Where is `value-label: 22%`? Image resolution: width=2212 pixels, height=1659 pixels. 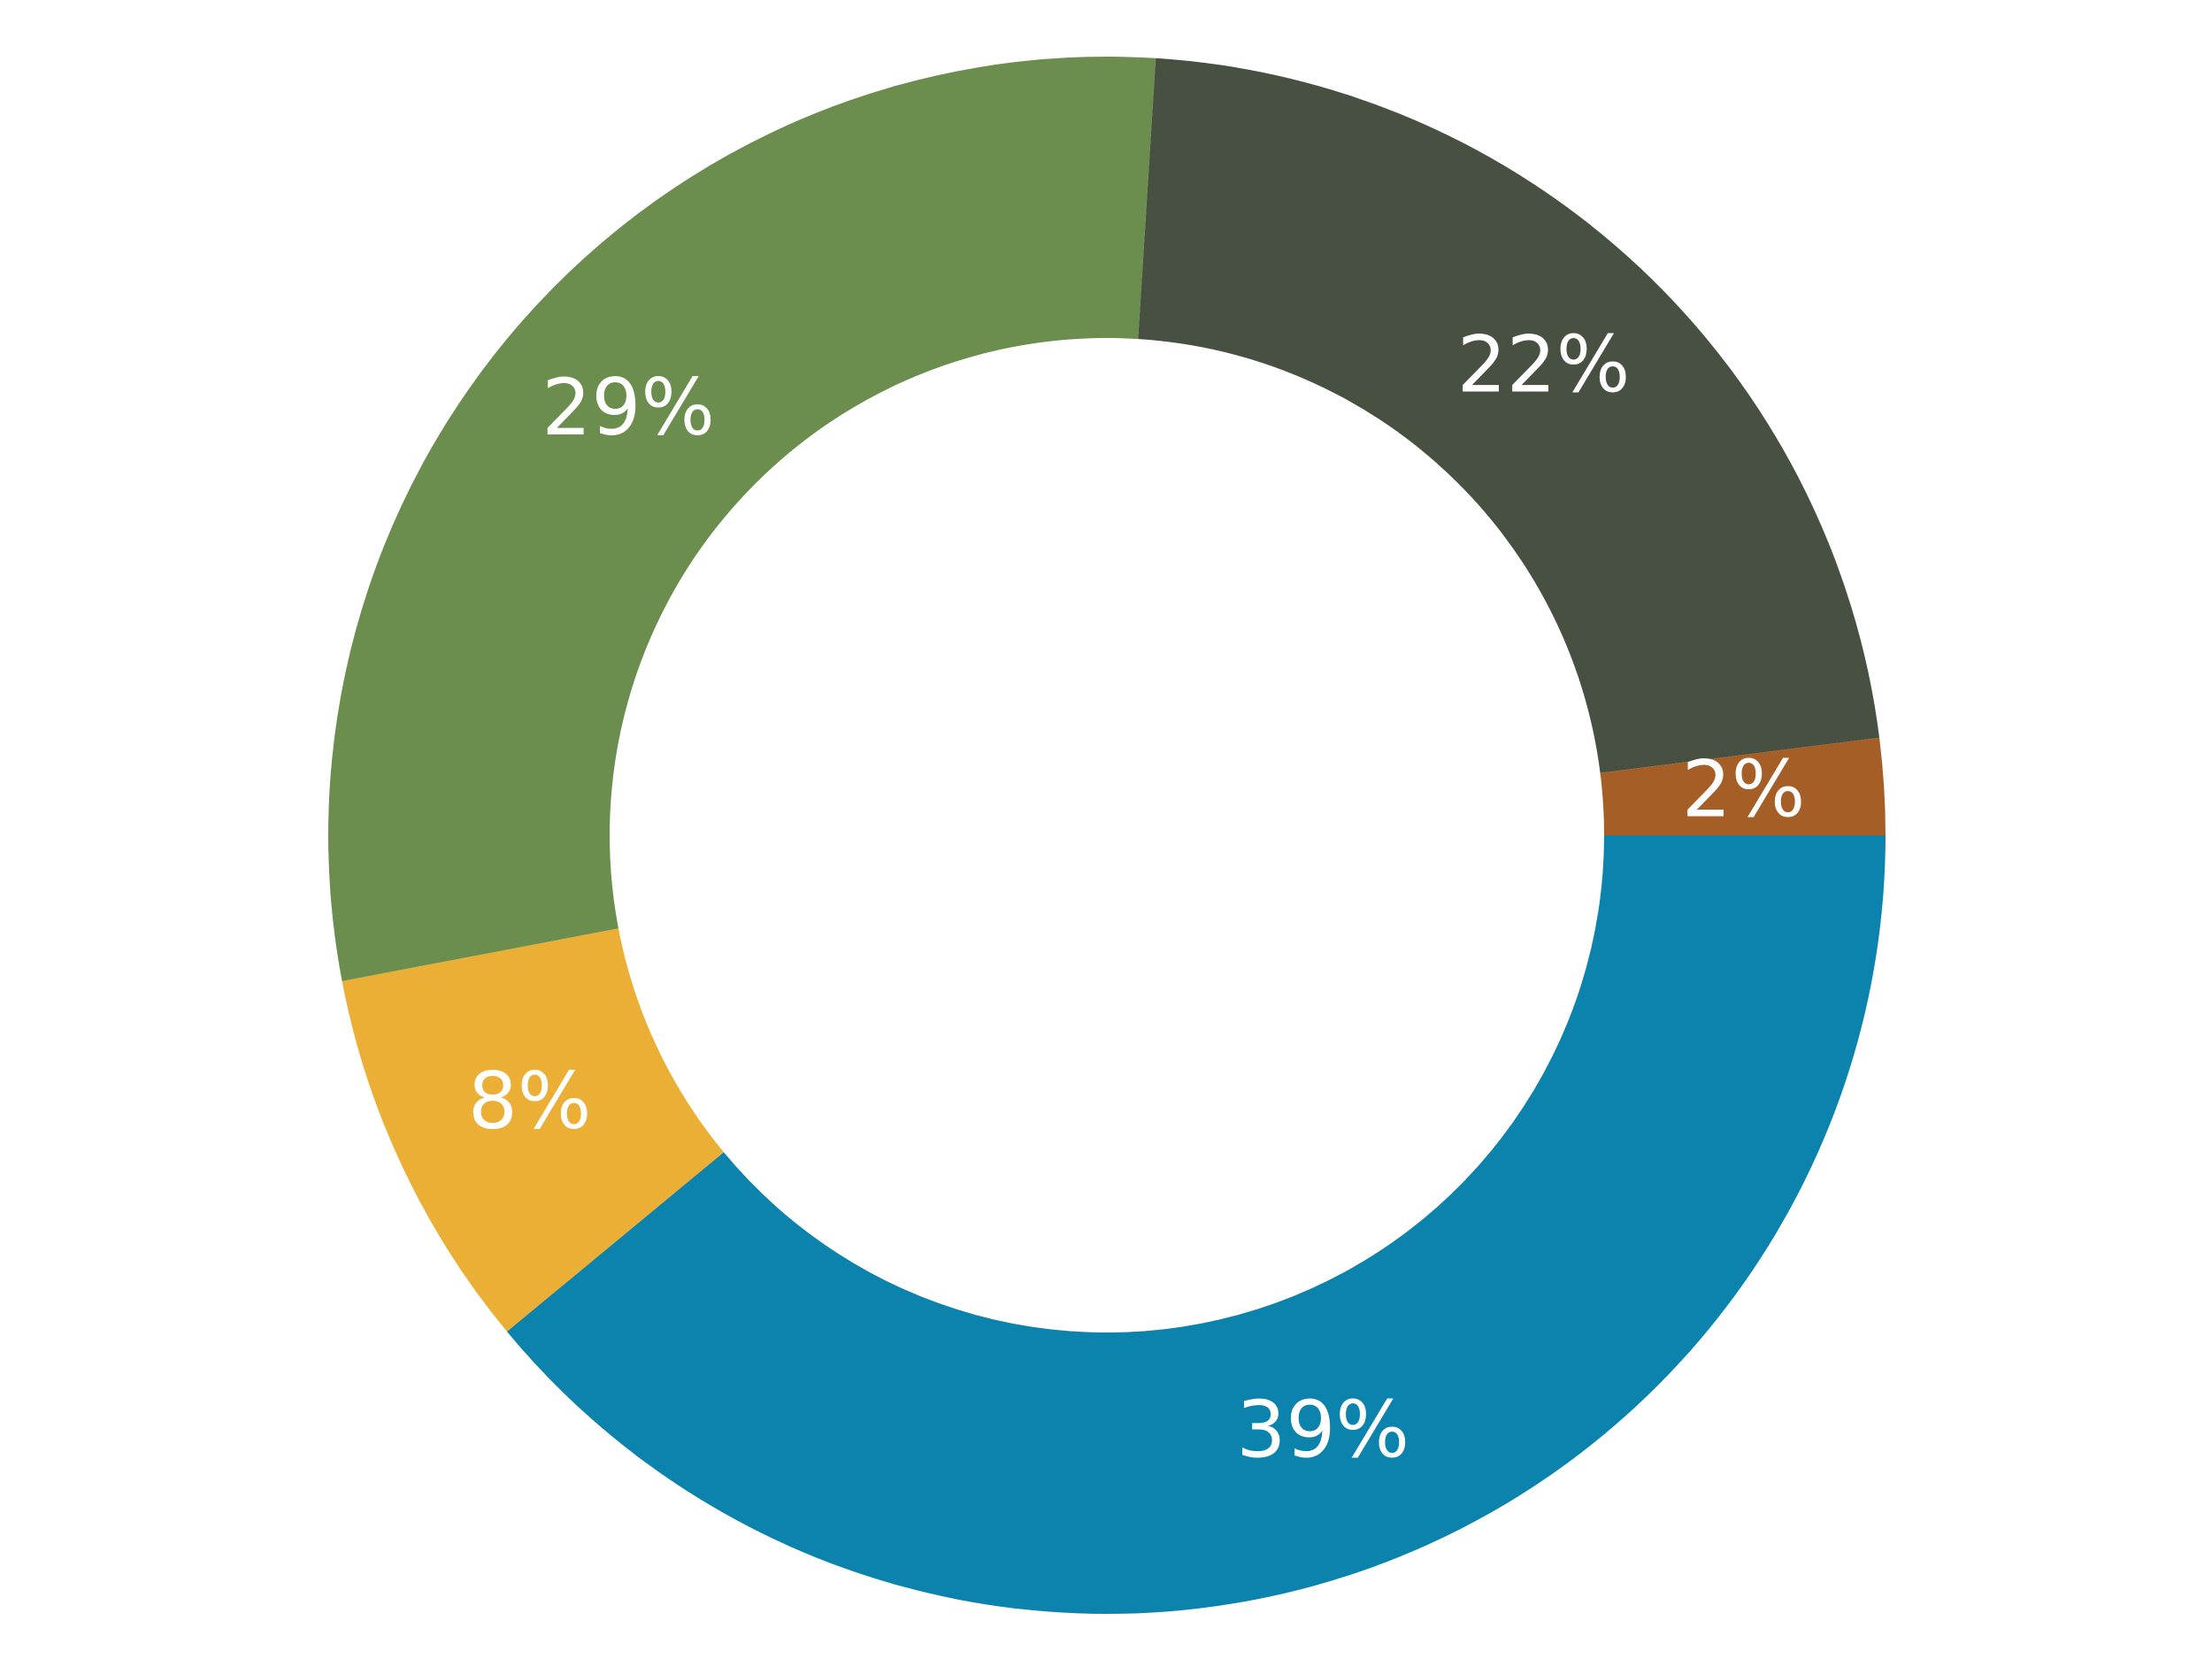
value-label: 22% is located at coordinates (1544, 365).